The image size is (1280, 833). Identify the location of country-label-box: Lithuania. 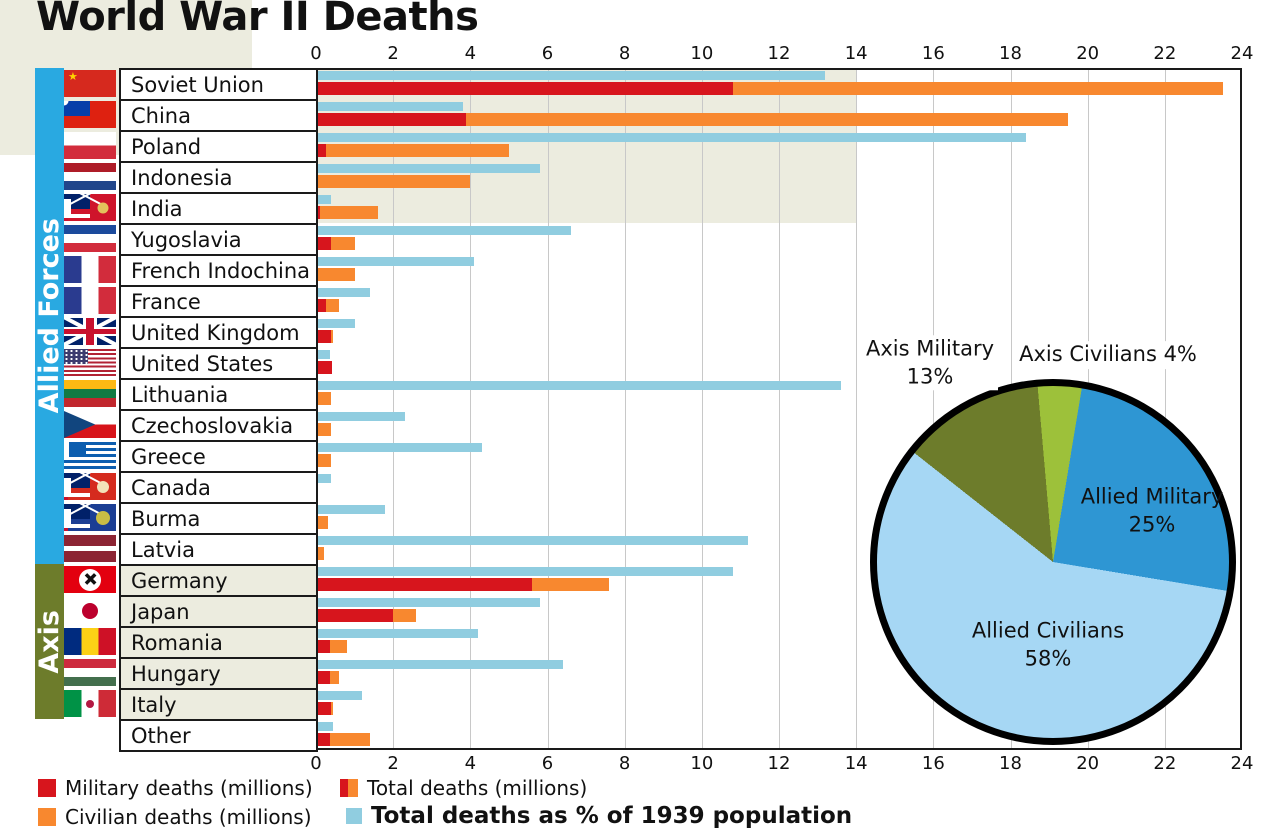
(218, 394).